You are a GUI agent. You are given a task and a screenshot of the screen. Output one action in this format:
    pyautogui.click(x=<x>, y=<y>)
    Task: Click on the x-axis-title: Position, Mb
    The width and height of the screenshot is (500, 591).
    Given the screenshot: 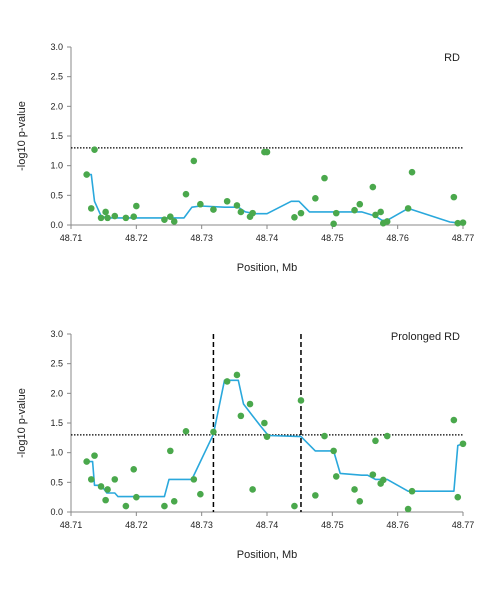 What is the action you would take?
    pyautogui.click(x=267, y=555)
    